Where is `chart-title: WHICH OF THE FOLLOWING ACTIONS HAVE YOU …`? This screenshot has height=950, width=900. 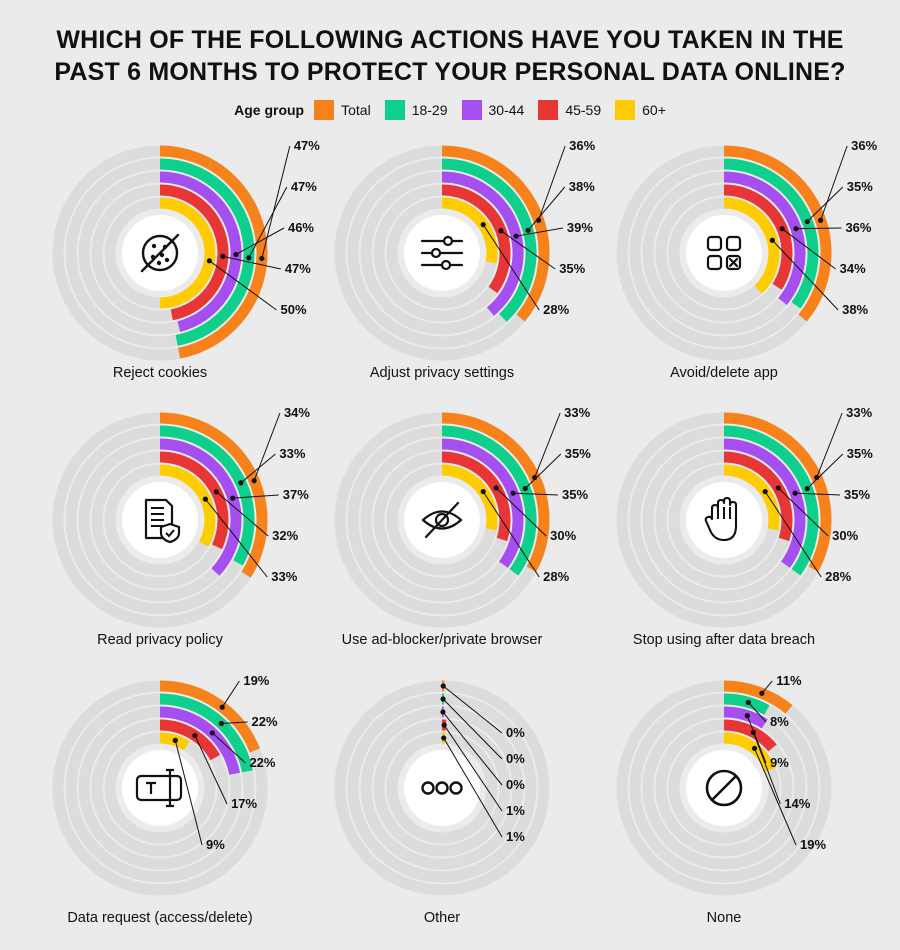
chart-title: WHICH OF THE FOLLOWING ACTIONS HAVE YOU … is located at coordinates (450, 56).